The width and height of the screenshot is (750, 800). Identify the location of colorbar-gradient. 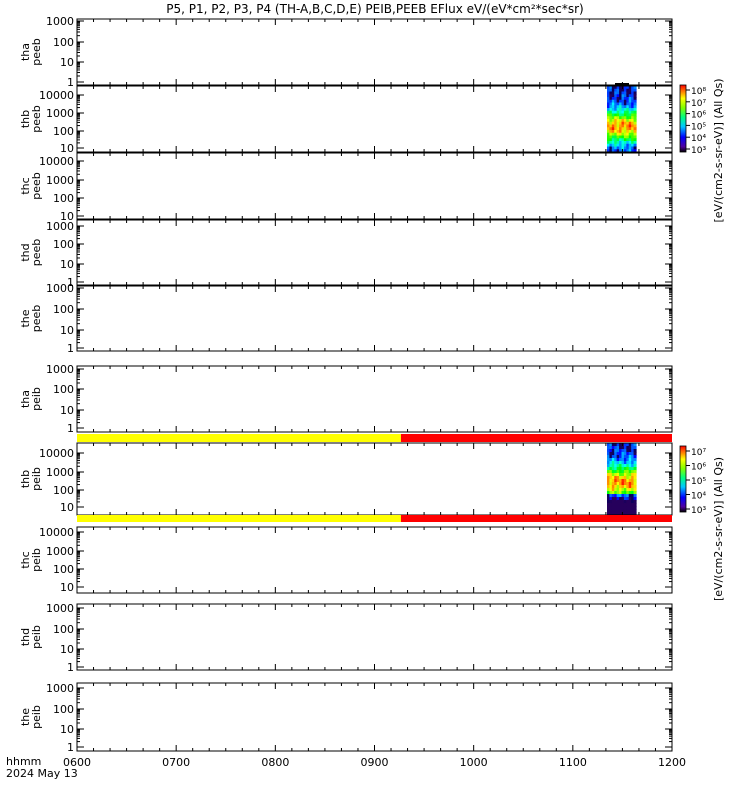
(683, 118).